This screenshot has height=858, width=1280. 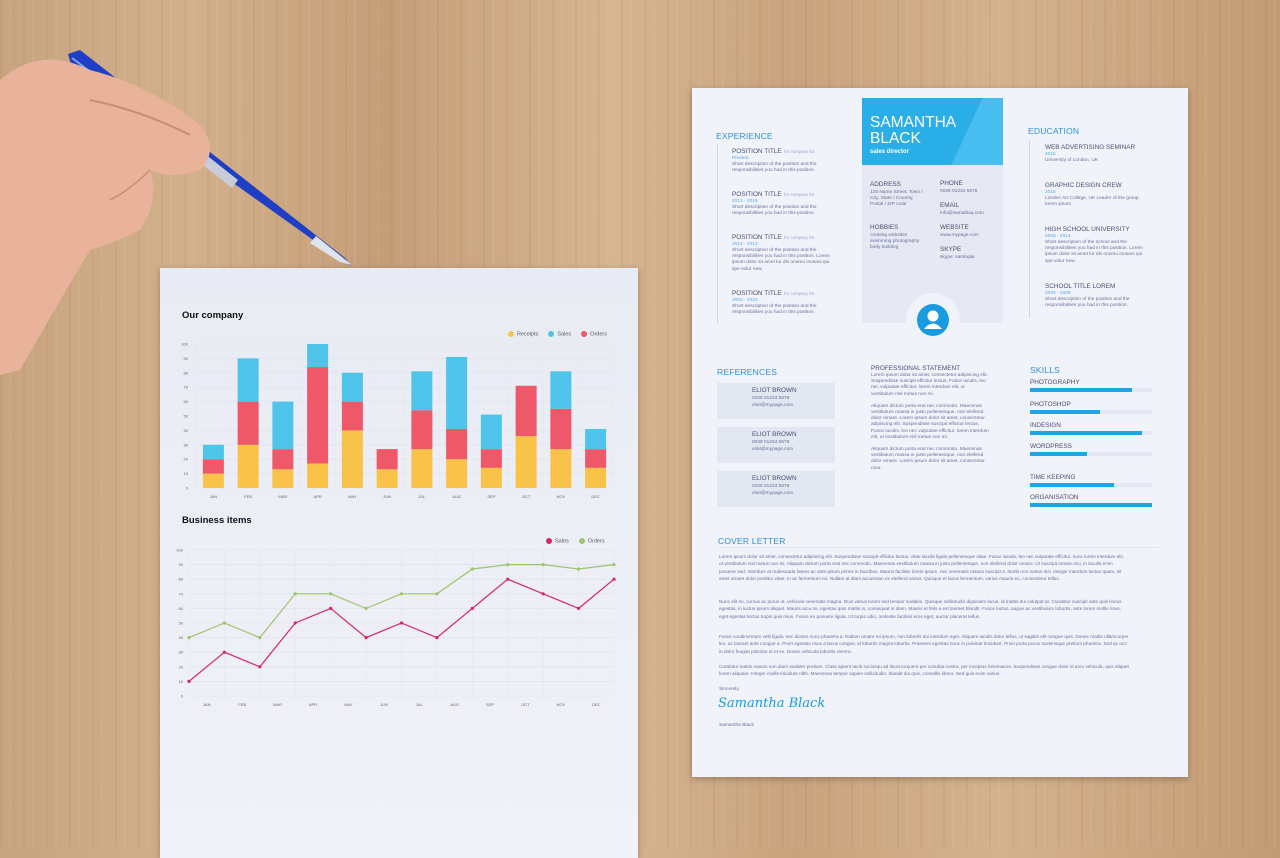 I want to click on skills-heading: SKILLS, so click(x=1045, y=370).